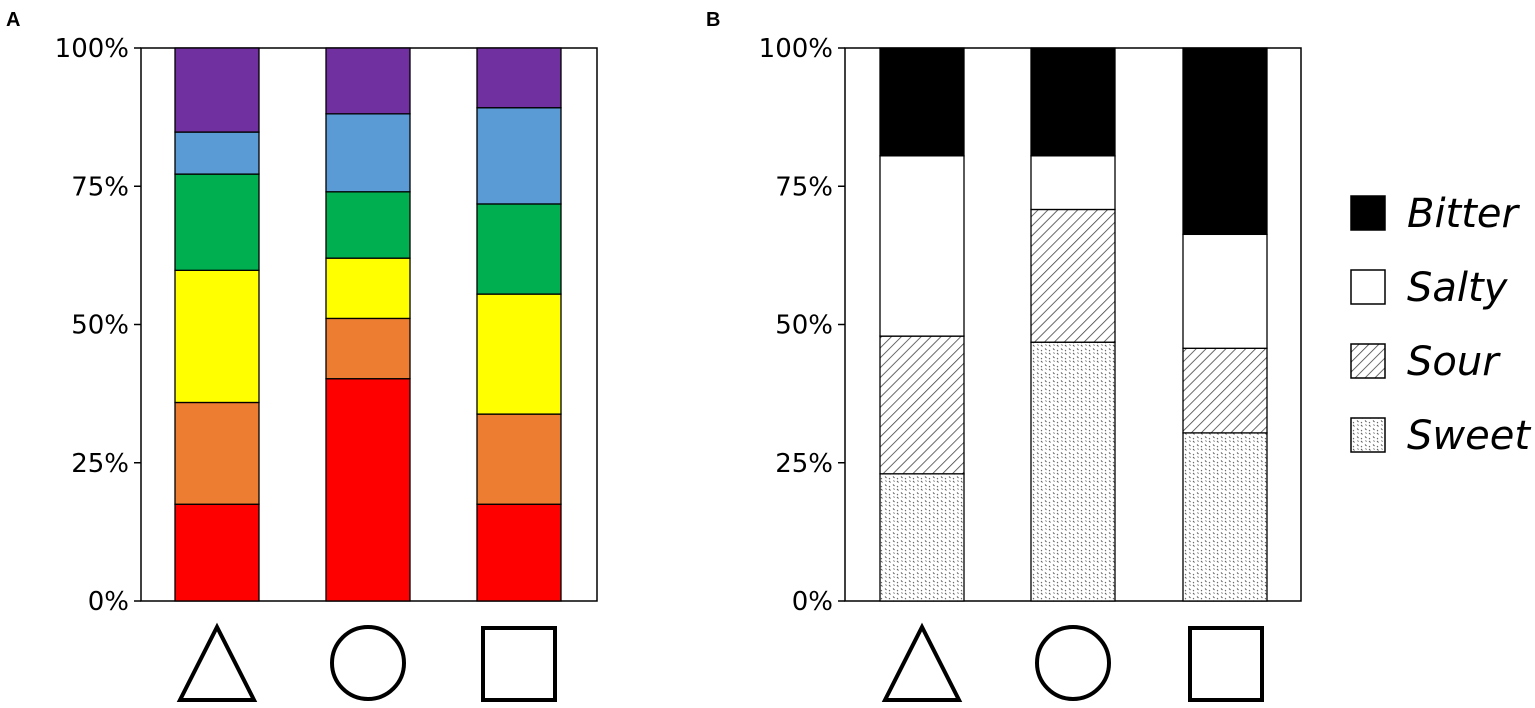 This screenshot has width=1535, height=708. I want to click on legend-label: Sweet, so click(1469, 436).